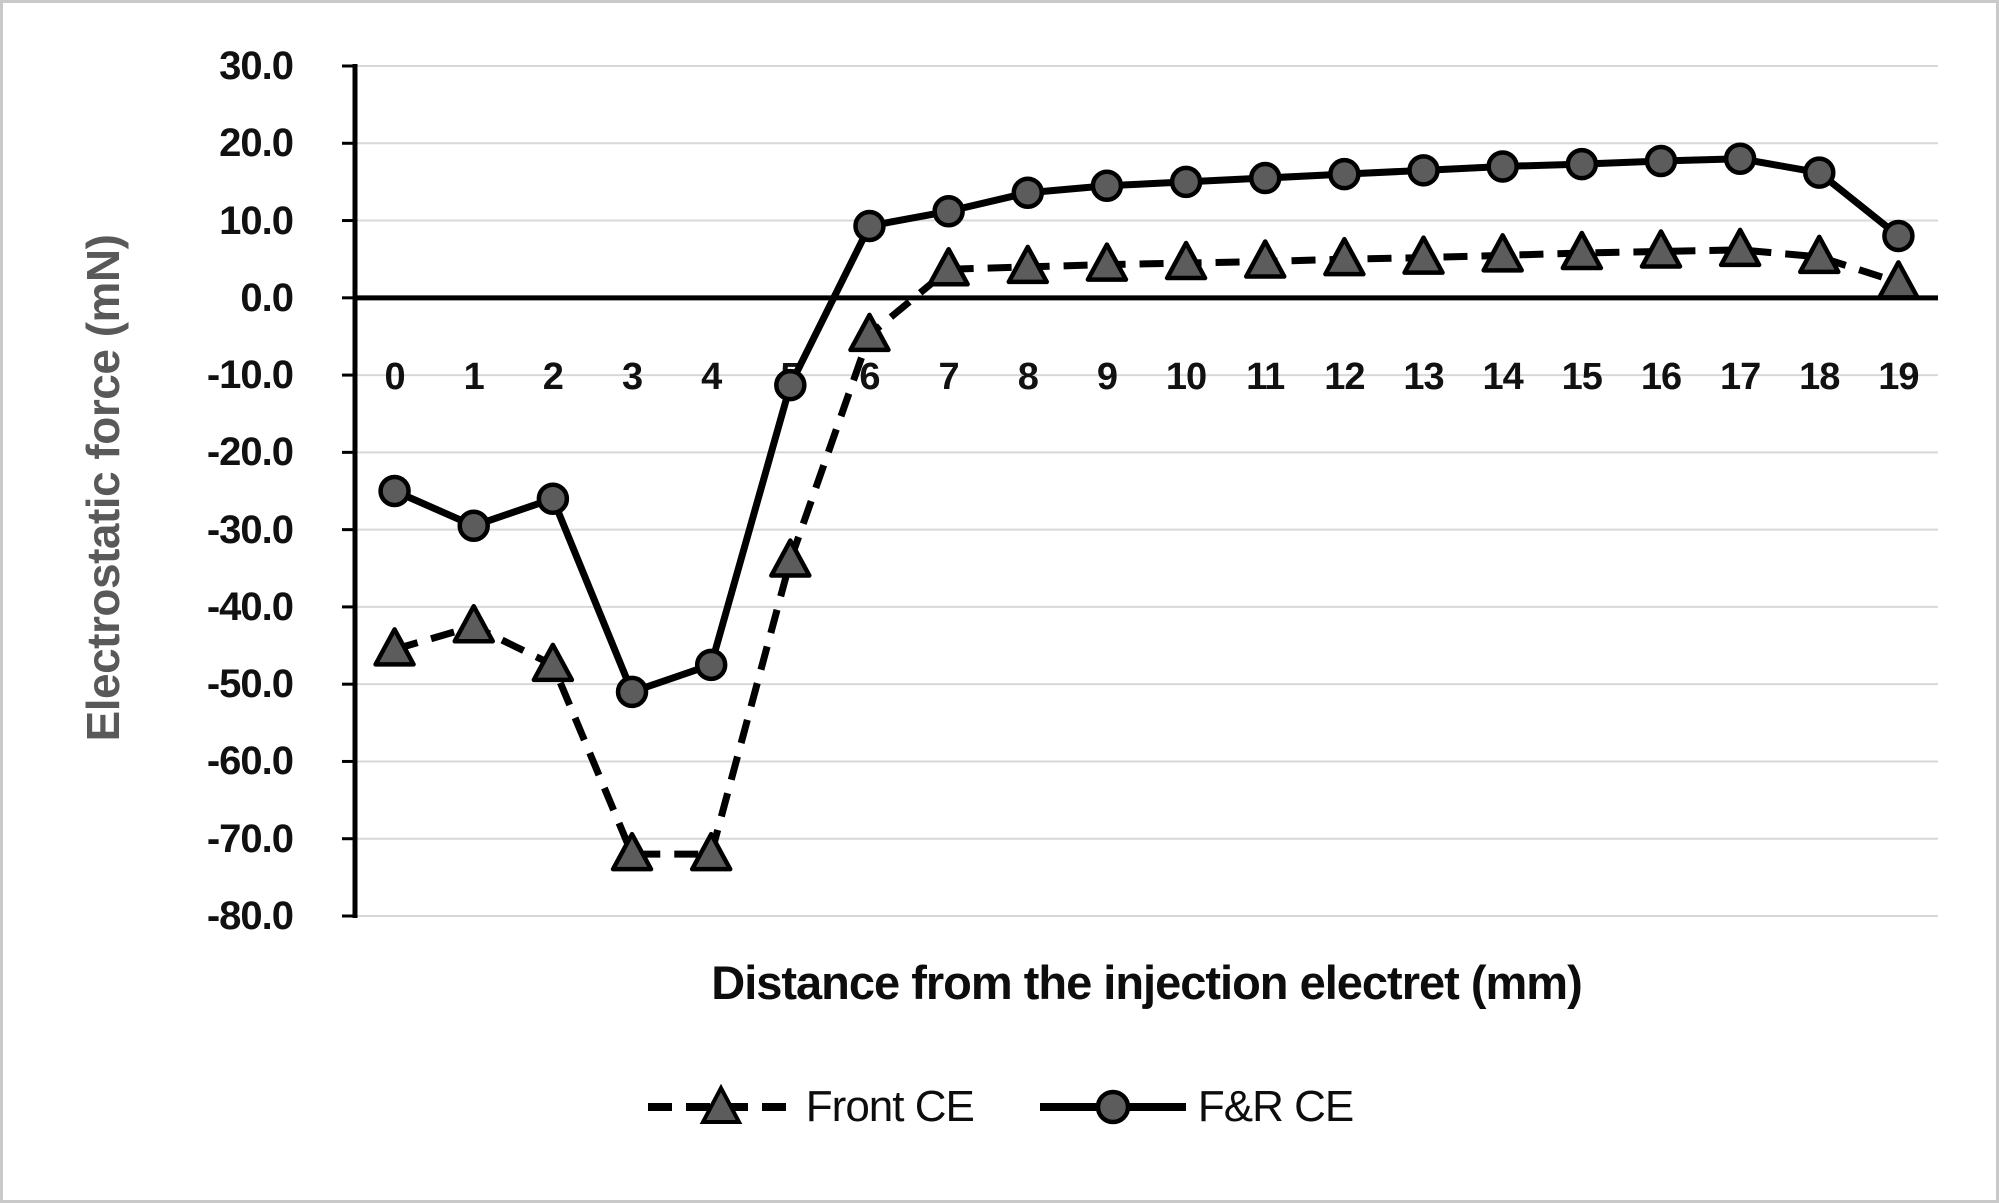  I want to click on x-tick-label: 3, so click(632, 377).